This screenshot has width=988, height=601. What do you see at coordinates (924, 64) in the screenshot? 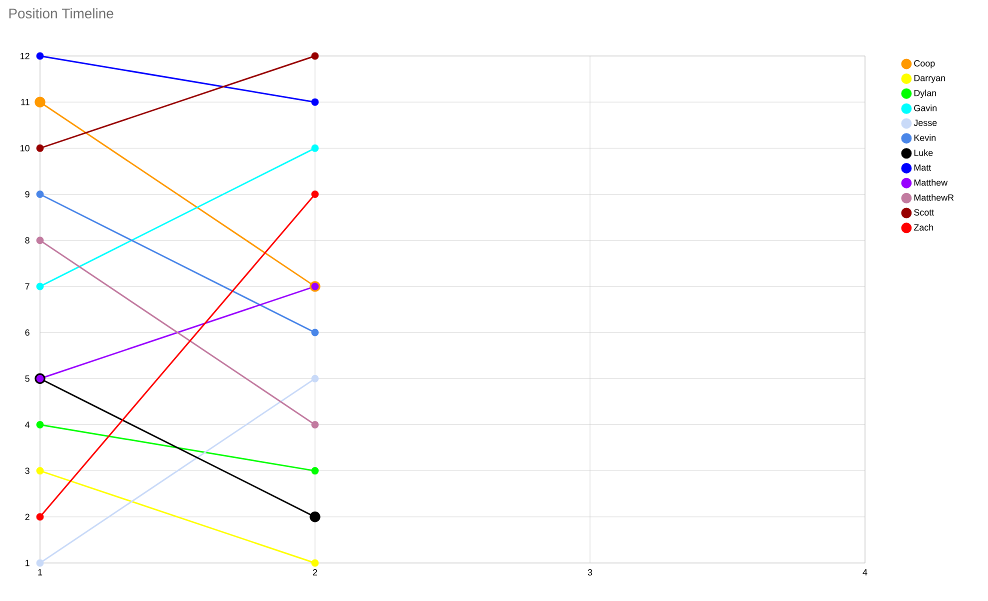
I see `legend-label: Coop` at bounding box center [924, 64].